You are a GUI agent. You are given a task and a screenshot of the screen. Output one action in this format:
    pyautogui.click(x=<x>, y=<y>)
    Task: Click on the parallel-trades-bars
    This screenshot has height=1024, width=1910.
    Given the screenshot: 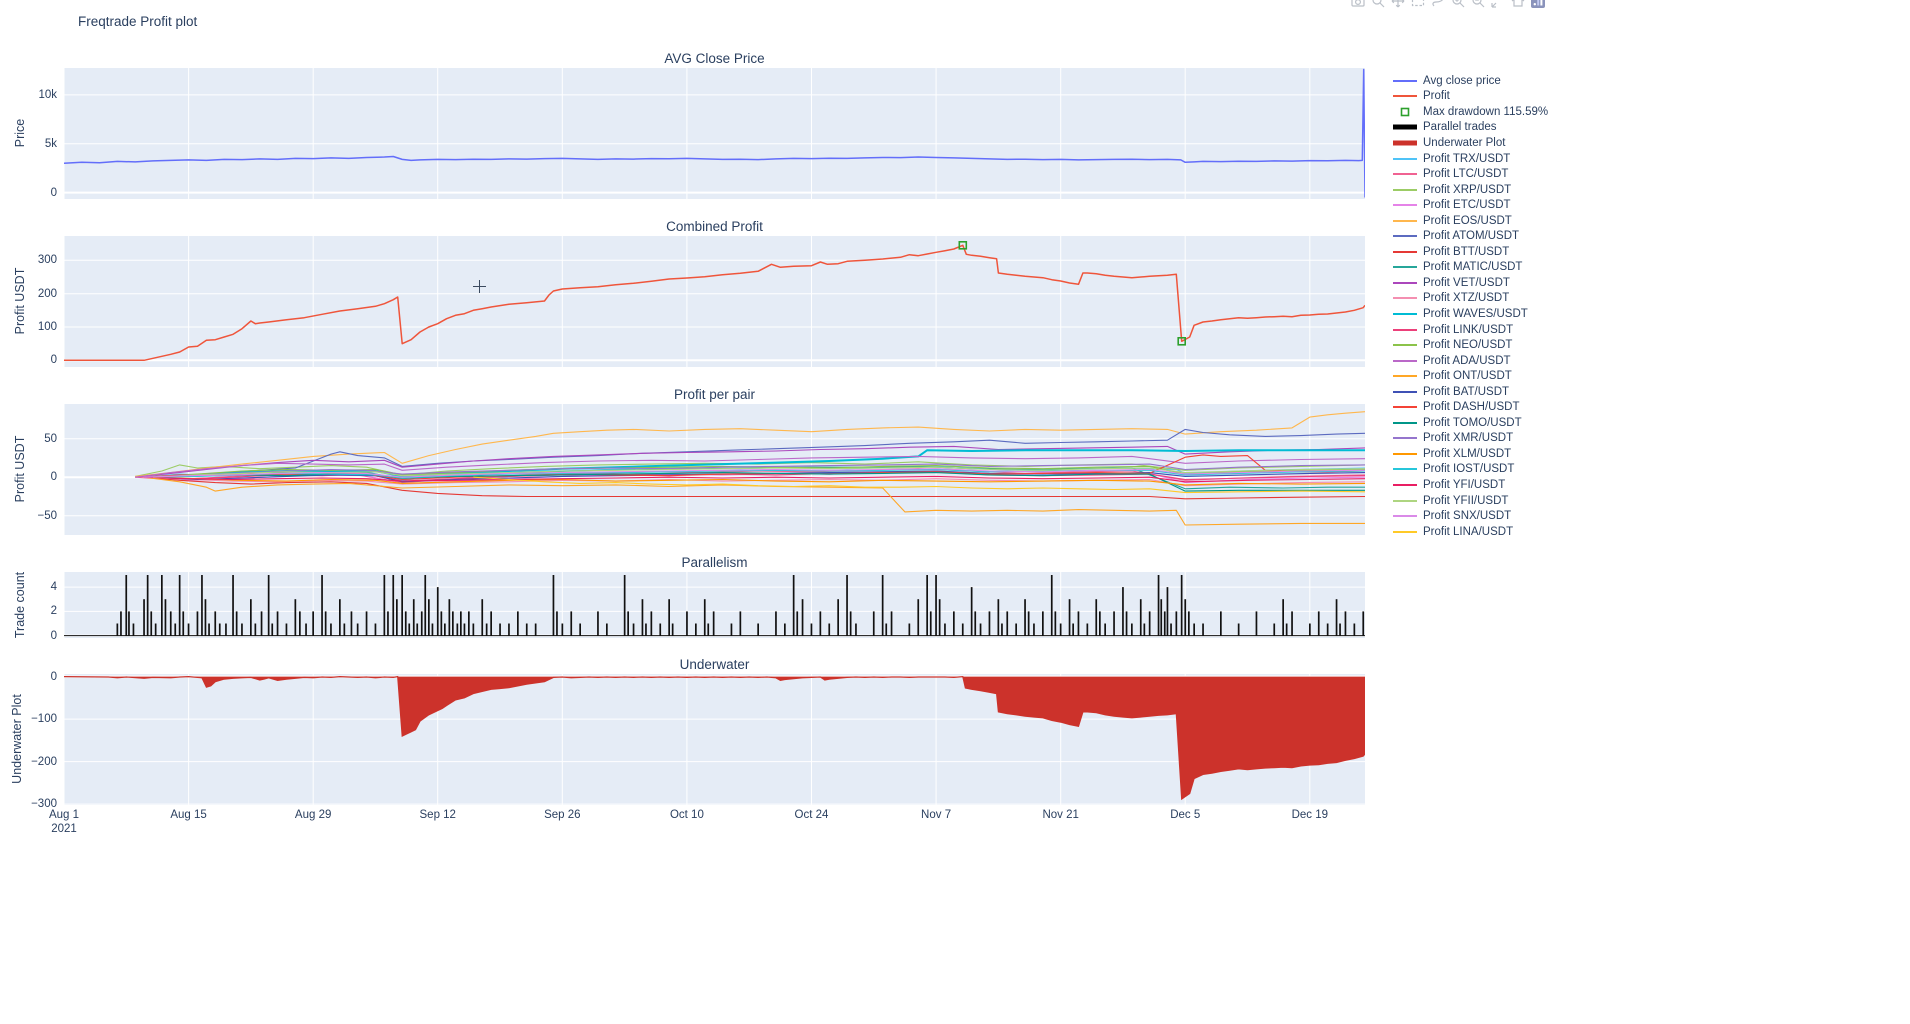 What is the action you would take?
    pyautogui.click(x=740, y=605)
    